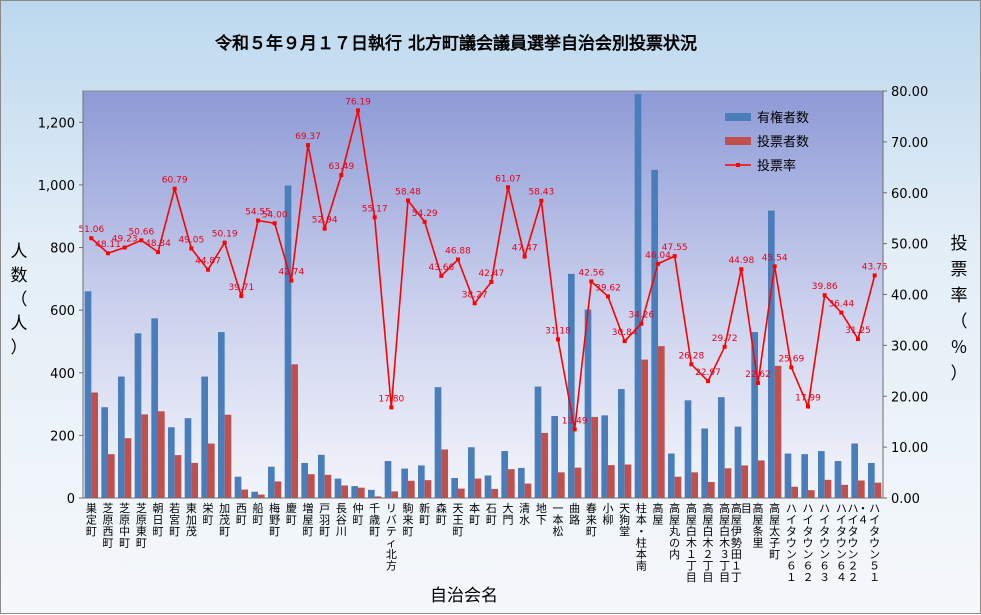  I want to click on y-right-tick-label: 20.00, so click(909, 397).